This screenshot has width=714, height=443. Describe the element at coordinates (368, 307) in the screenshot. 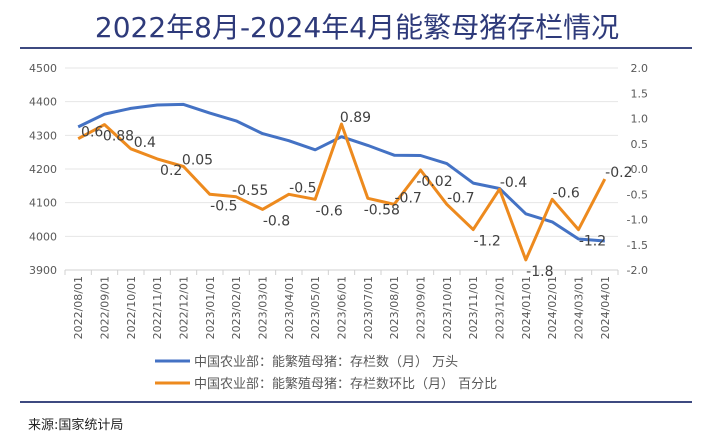

I see `x-axis-tick: 2023/07/01` at that location.